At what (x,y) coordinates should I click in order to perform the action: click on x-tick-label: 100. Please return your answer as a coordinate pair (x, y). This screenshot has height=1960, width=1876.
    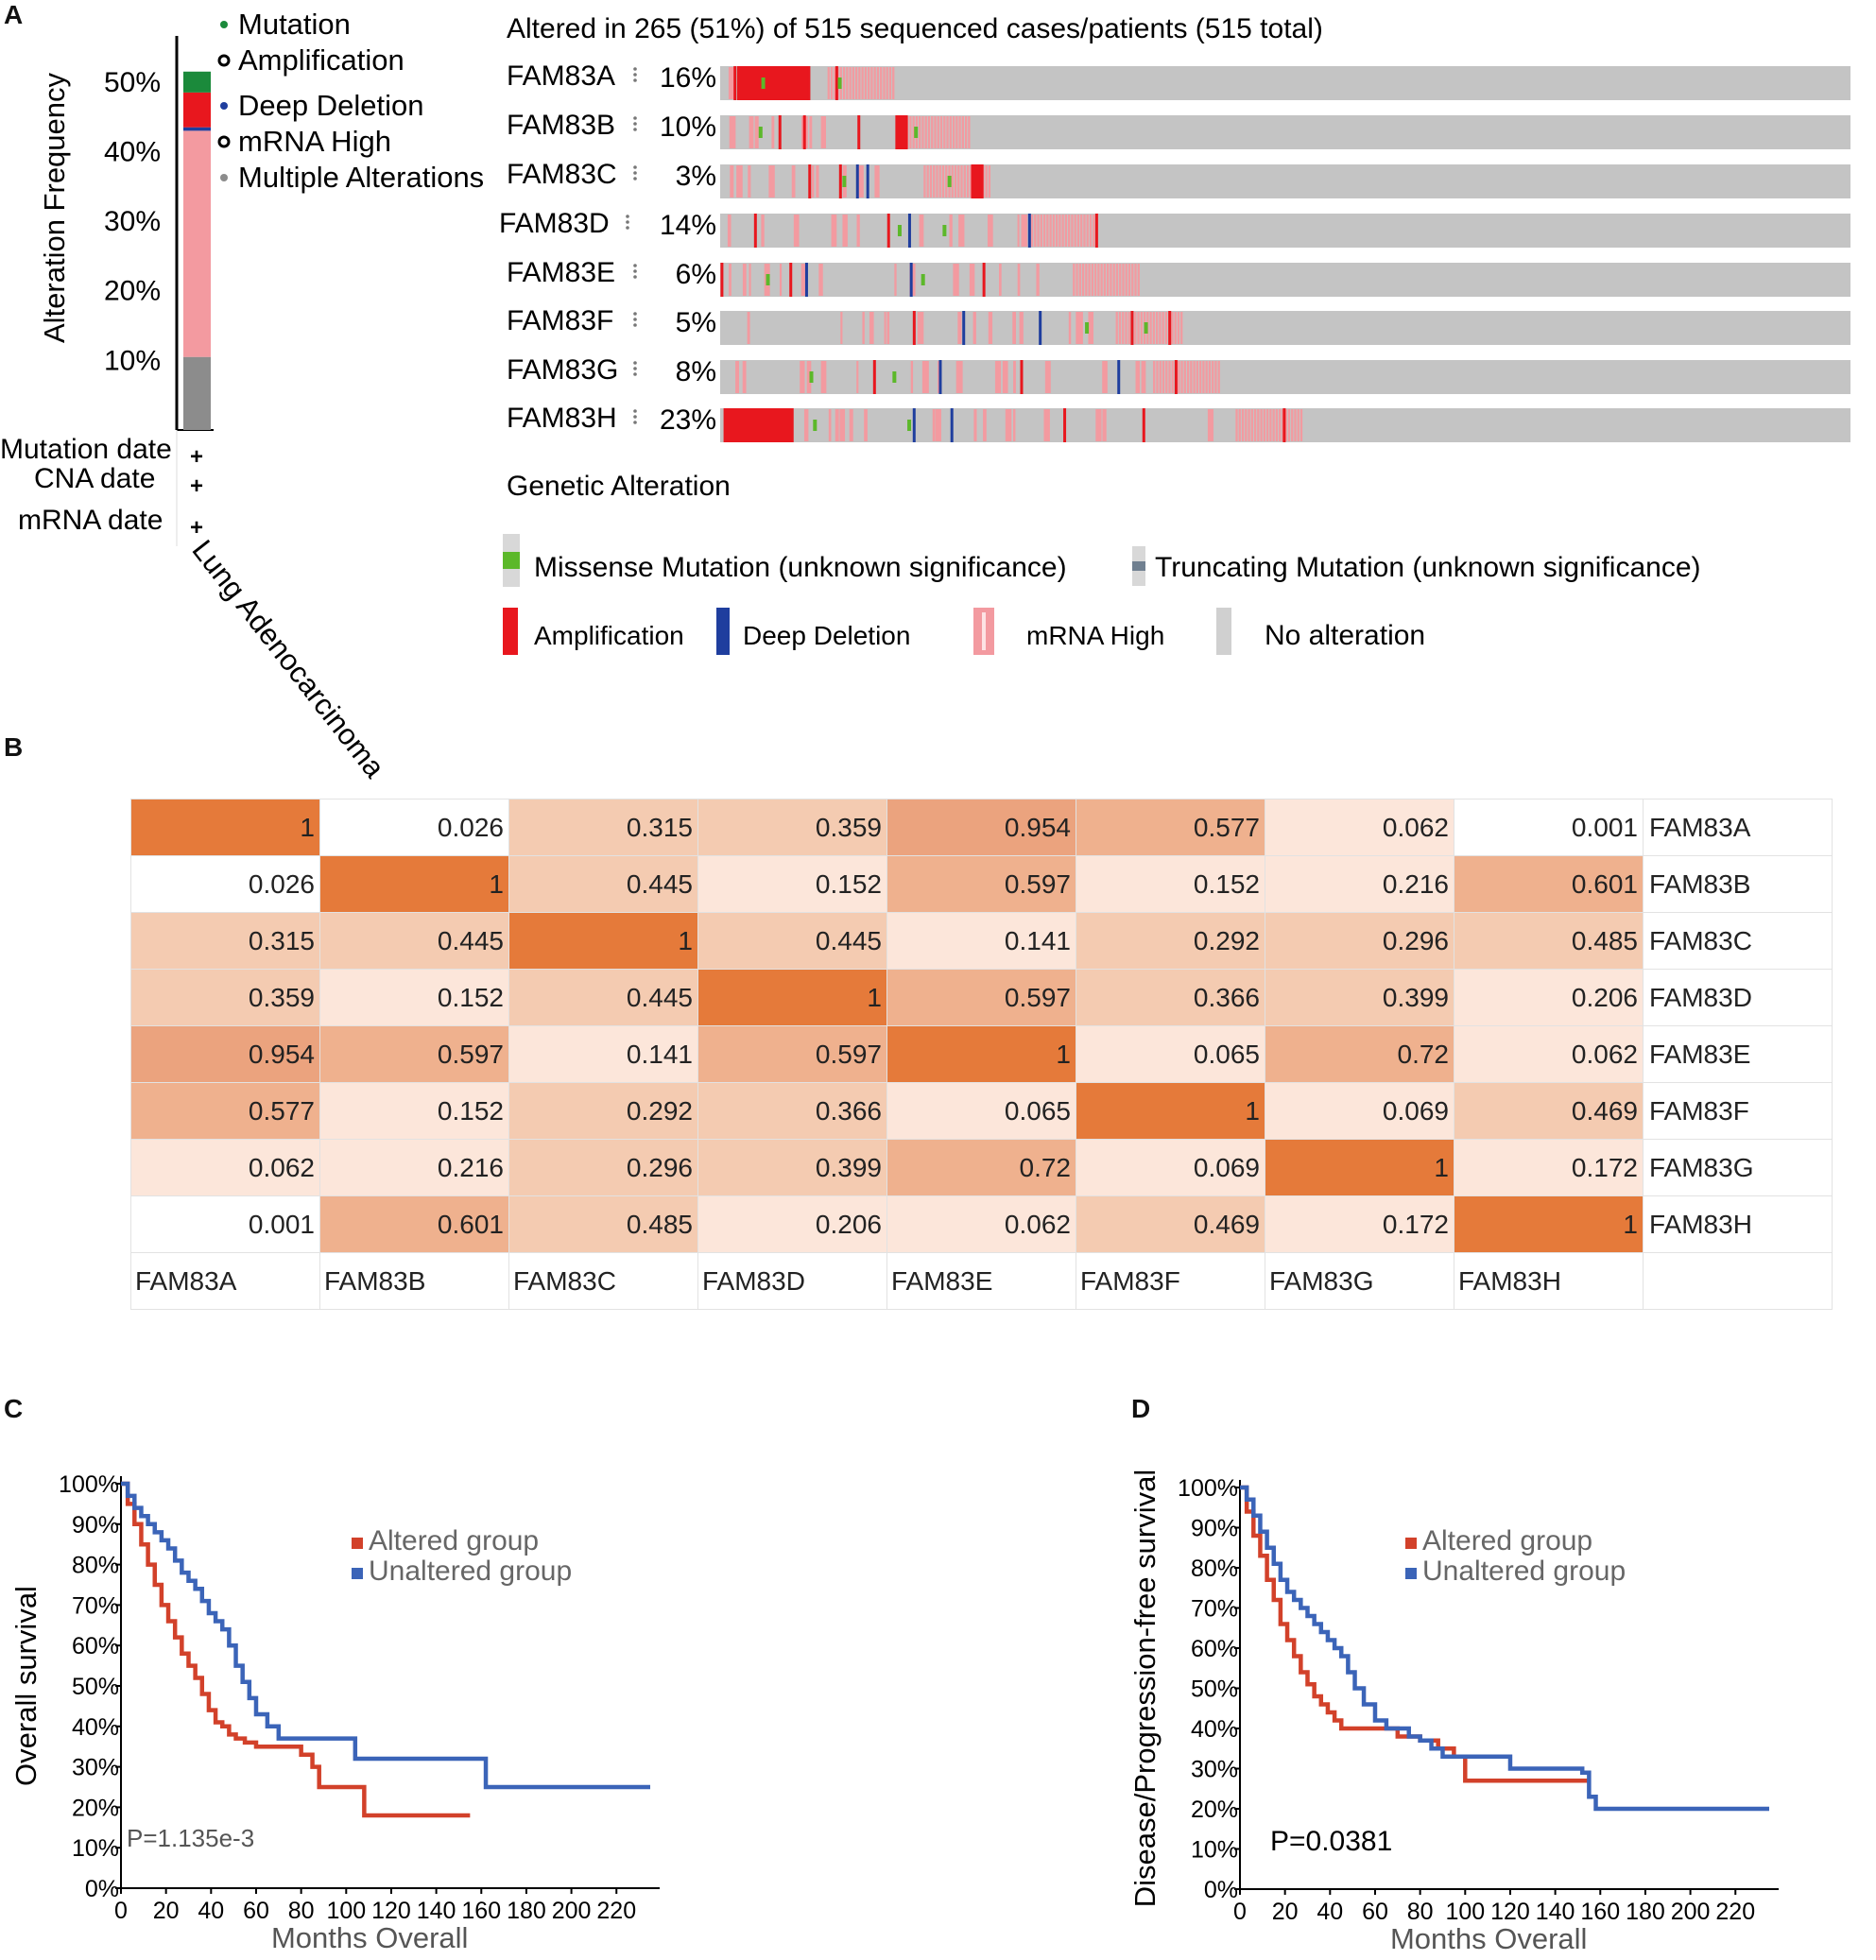
    Looking at the image, I should click on (1465, 1912).